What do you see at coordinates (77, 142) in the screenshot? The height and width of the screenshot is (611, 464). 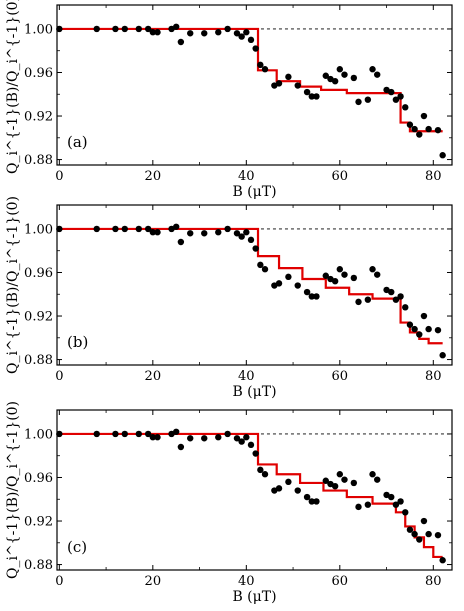 I see `panel-label: (a)` at bounding box center [77, 142].